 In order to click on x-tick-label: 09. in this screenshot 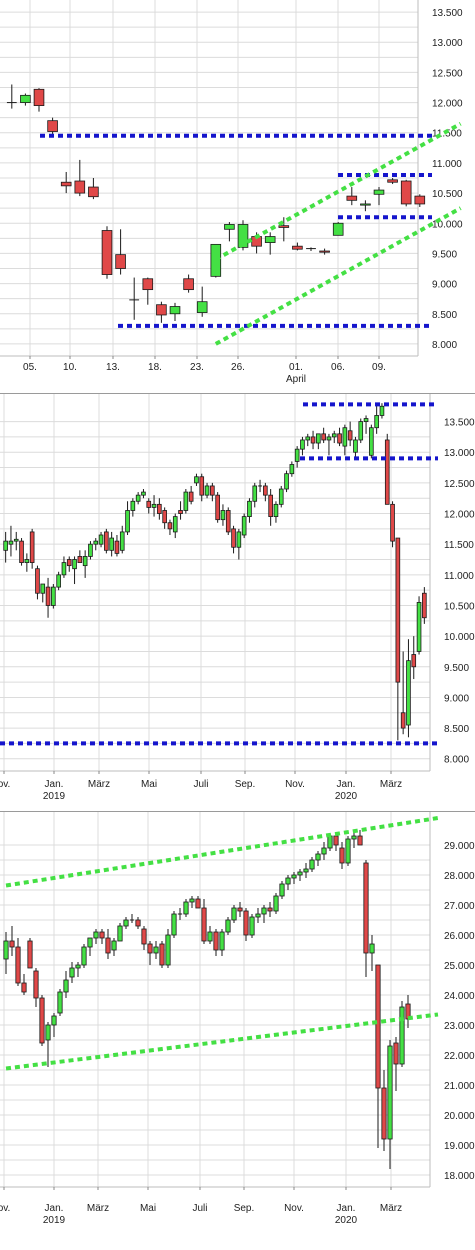, I will do `click(379, 367)`.